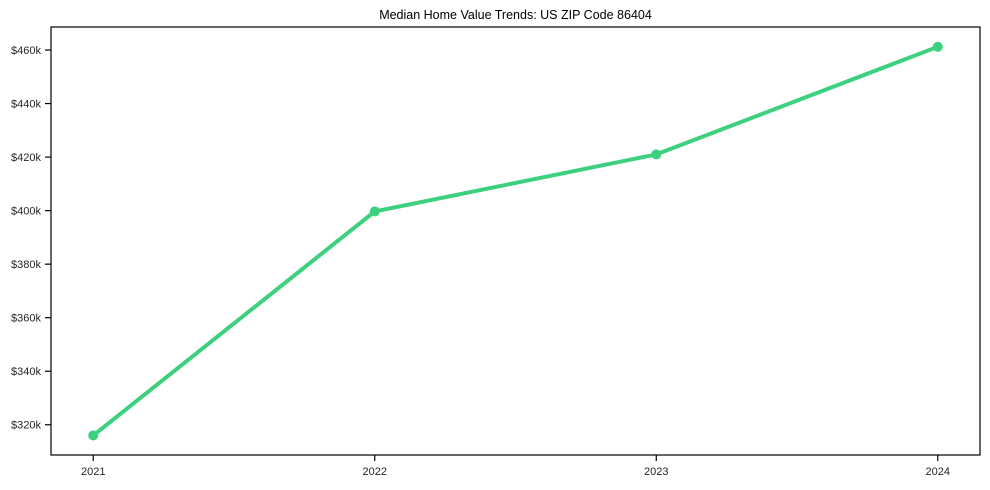 The height and width of the screenshot is (490, 990). What do you see at coordinates (938, 472) in the screenshot?
I see `x-tick-label: 2024` at bounding box center [938, 472].